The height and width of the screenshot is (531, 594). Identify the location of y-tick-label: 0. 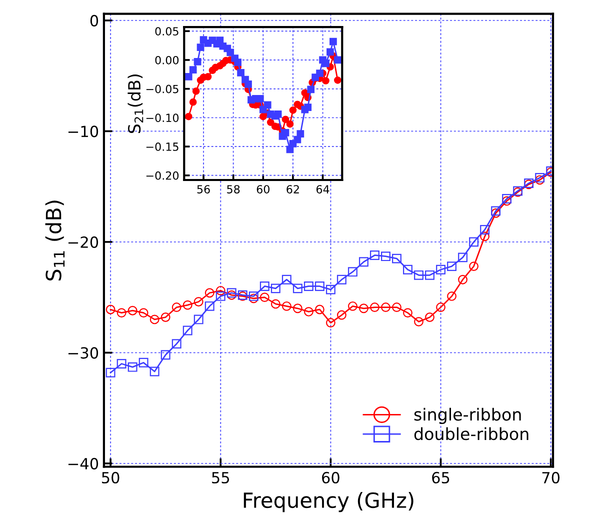
(94, 20).